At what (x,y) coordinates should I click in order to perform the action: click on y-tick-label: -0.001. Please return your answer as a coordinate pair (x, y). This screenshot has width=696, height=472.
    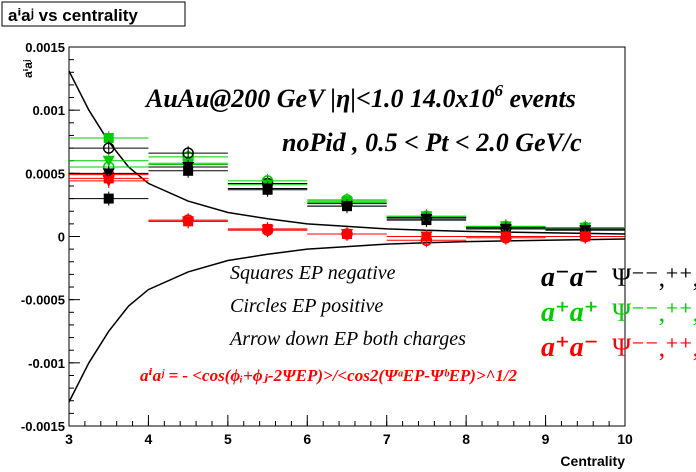
    Looking at the image, I should click on (46, 363).